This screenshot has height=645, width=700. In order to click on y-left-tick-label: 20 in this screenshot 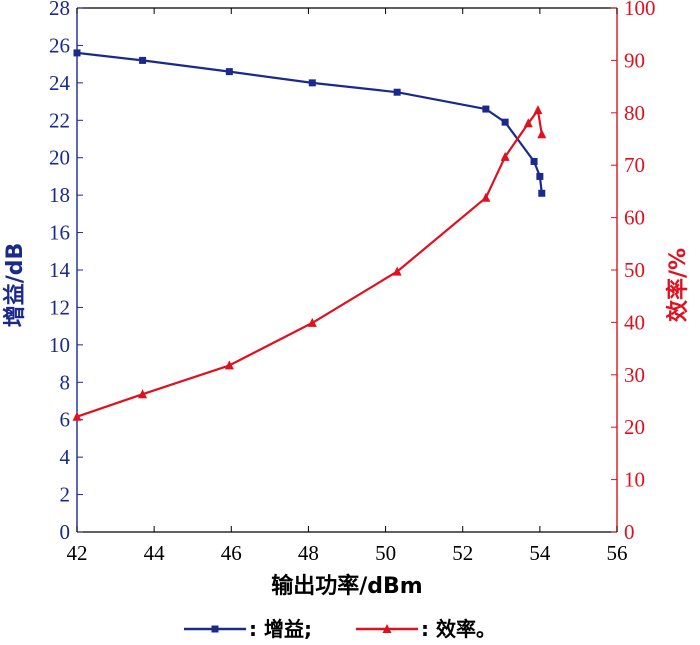, I will do `click(59, 158)`.